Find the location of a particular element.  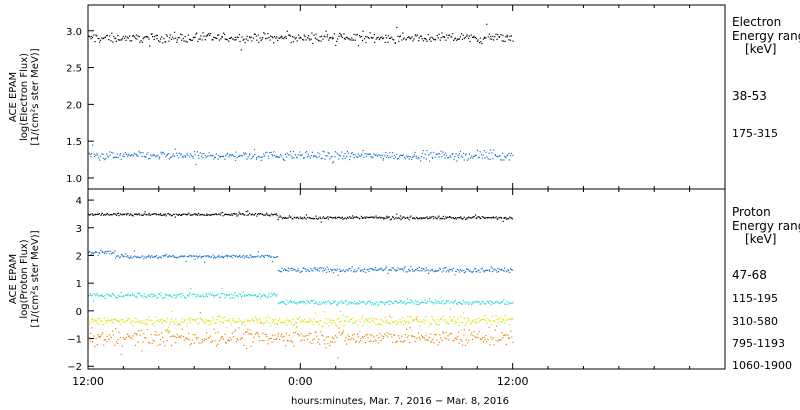

x-tick-label: 12:00 is located at coordinates (88, 381).